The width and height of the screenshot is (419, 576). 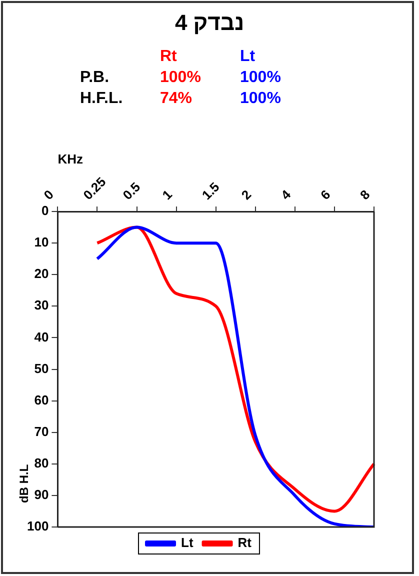 I want to click on text: P.B., so click(x=95, y=78).